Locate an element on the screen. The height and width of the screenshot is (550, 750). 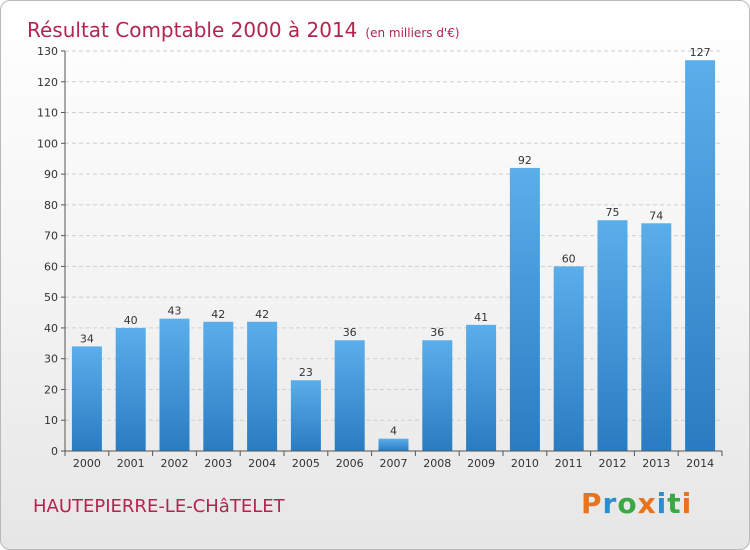
bar-2013 is located at coordinates (656, 337).